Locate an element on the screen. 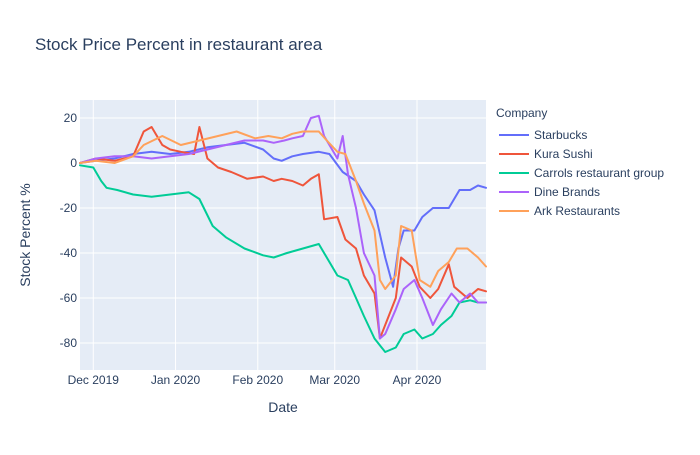 Image resolution: width=700 pixels, height=455 pixels. y-tick-label: -40 is located at coordinates (69, 253).